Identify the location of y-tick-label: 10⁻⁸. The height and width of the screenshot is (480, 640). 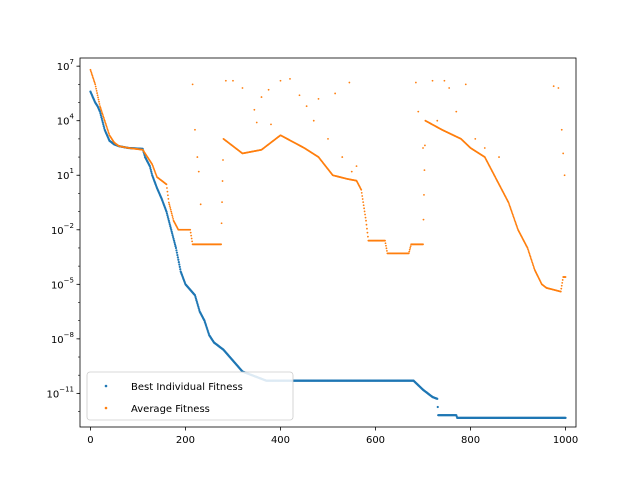
(62, 338).